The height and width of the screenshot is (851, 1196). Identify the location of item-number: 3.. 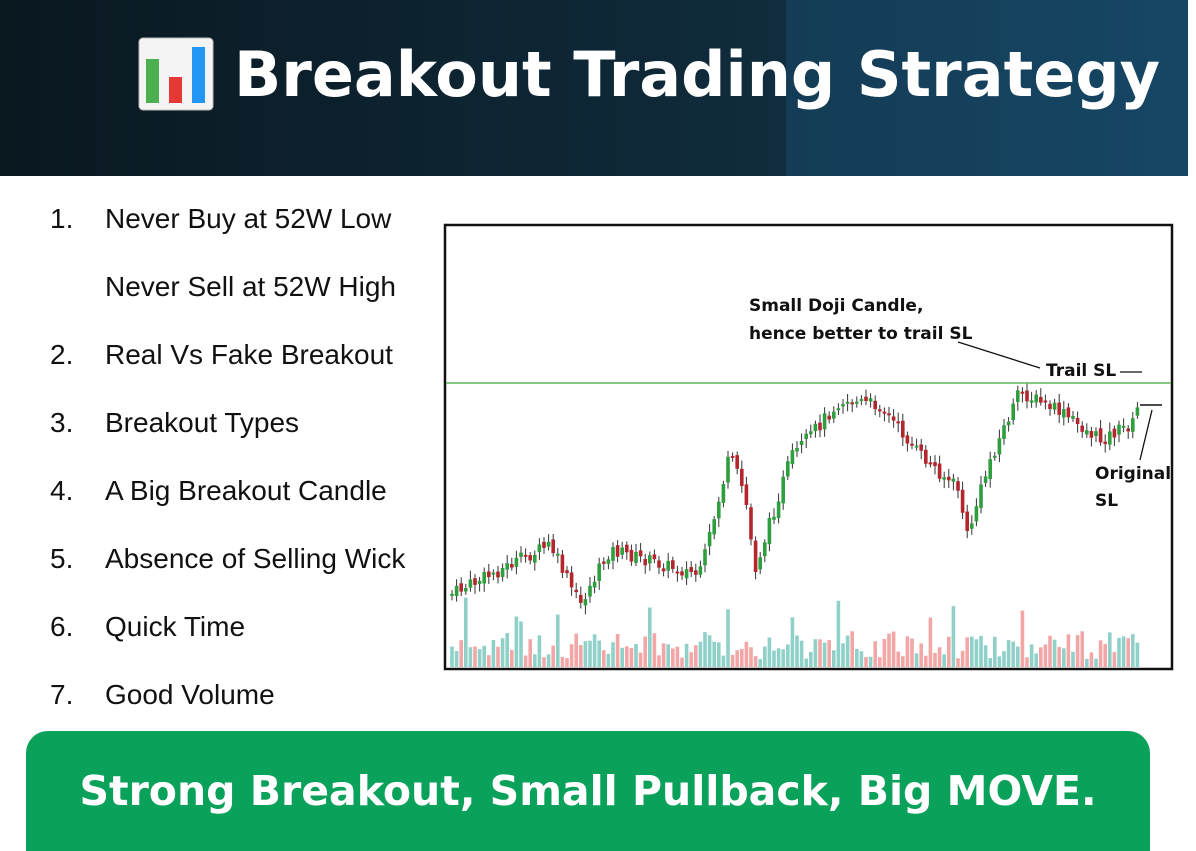
(62, 422).